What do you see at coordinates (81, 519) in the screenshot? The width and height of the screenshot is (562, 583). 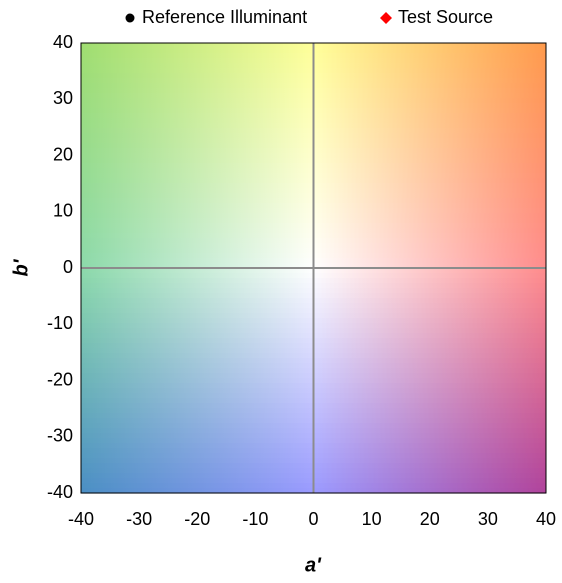 I see `x-tick-label: -40` at bounding box center [81, 519].